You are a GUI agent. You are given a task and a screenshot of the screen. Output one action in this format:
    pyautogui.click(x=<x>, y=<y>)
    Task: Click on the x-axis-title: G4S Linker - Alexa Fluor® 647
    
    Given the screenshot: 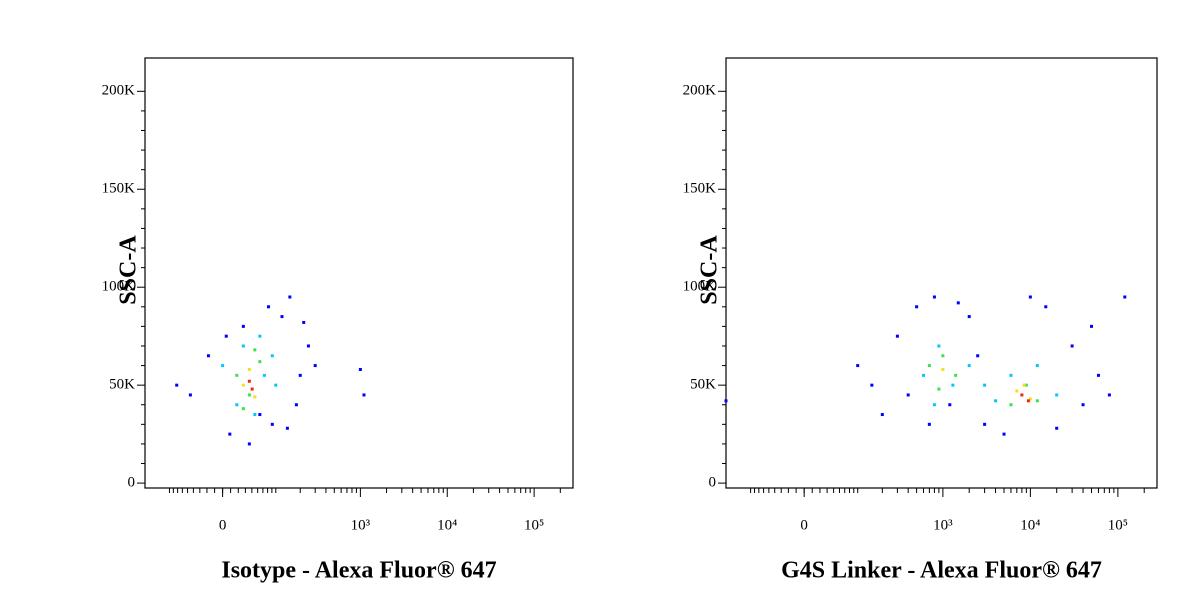 What is the action you would take?
    pyautogui.click(x=941, y=571)
    